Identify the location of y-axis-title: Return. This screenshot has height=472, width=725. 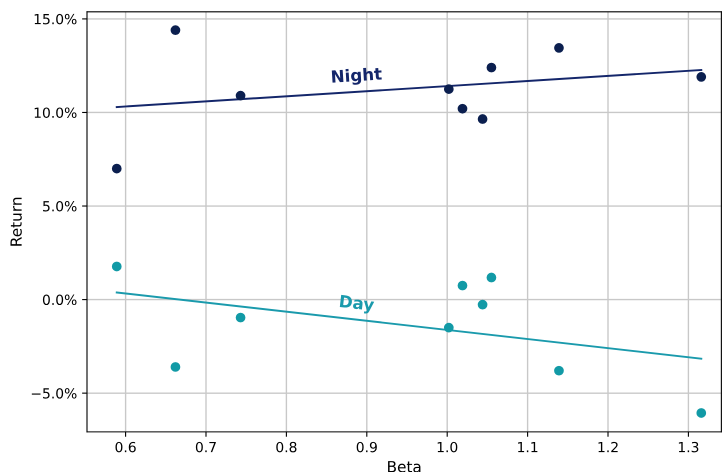
(16, 222).